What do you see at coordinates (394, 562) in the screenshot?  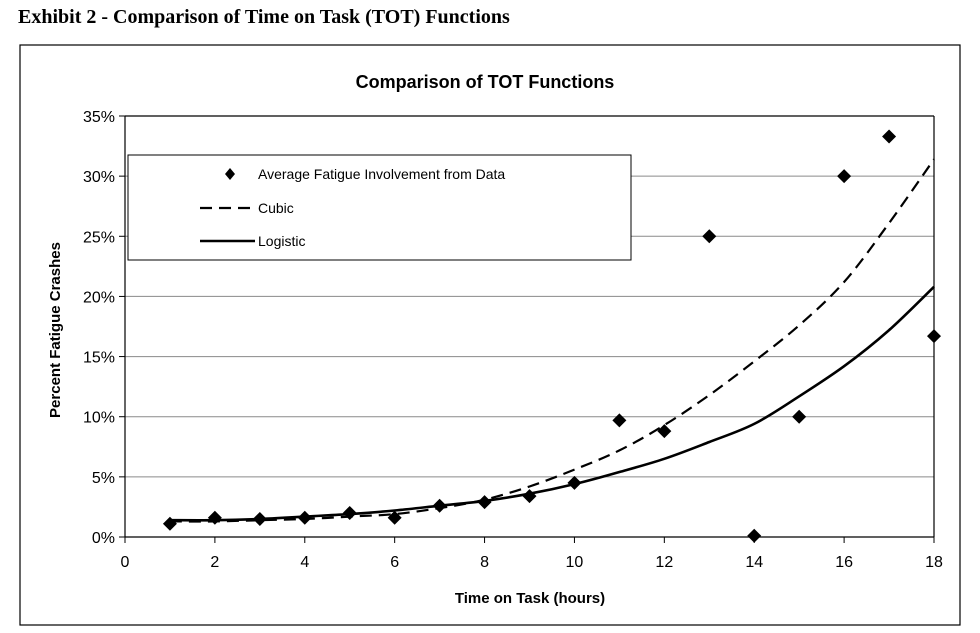 I see `x-tick-label: 6` at bounding box center [394, 562].